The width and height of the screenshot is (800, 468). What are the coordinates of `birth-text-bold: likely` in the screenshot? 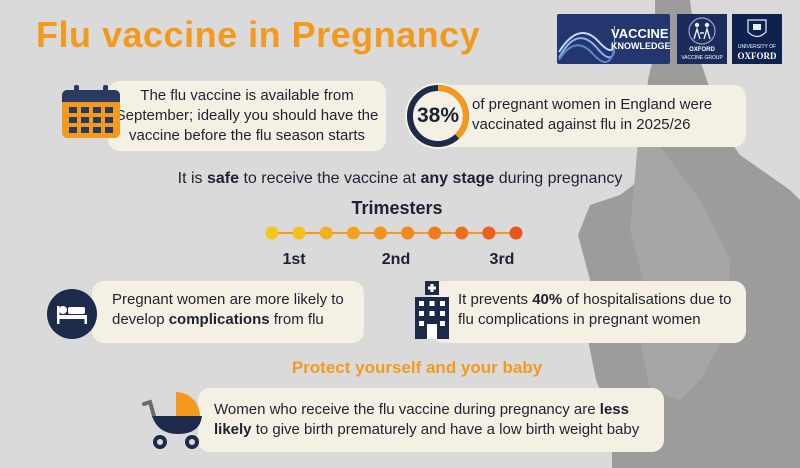 It's located at (233, 429).